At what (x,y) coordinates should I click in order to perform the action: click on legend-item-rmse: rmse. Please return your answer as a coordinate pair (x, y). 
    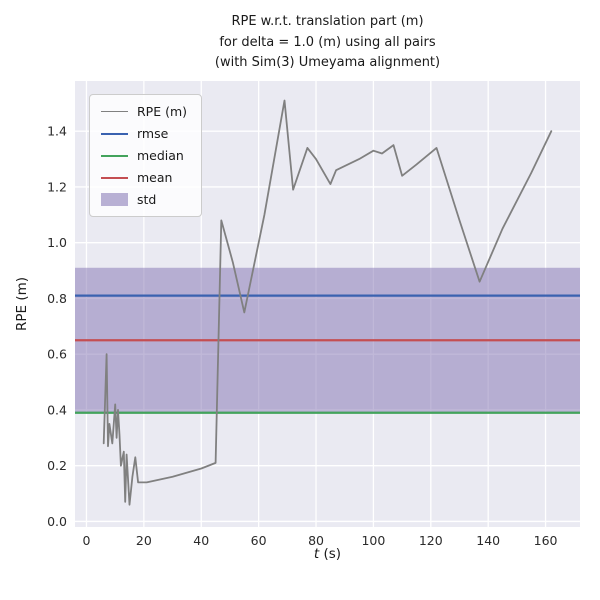
    Looking at the image, I should click on (144, 133).